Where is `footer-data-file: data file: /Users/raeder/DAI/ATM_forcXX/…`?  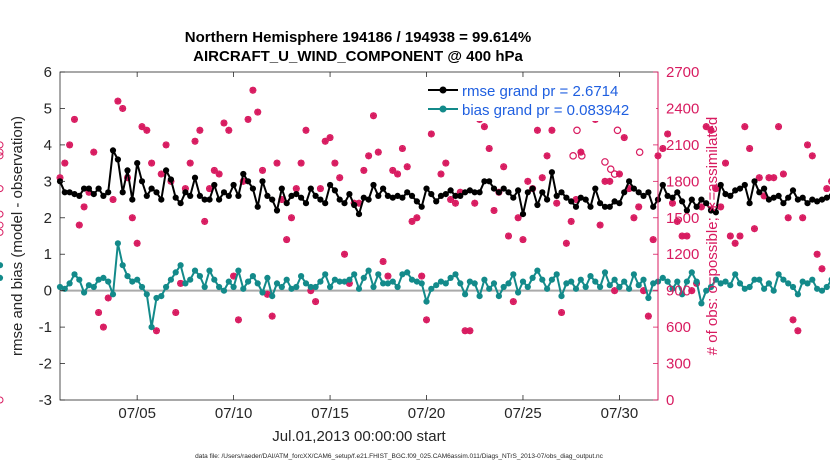 footer-data-file: data file: /Users/raeder/DAI/ATM_forcXX/… is located at coordinates (399, 456).